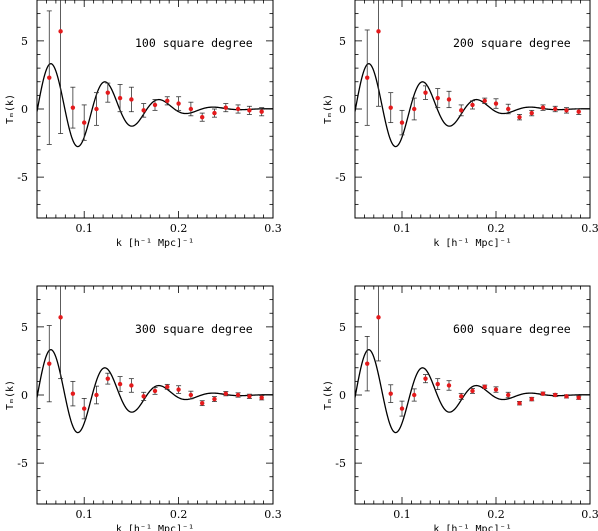  Describe the element at coordinates (194, 329) in the screenshot. I see `survey-area-annotation: 300 square degree` at that location.